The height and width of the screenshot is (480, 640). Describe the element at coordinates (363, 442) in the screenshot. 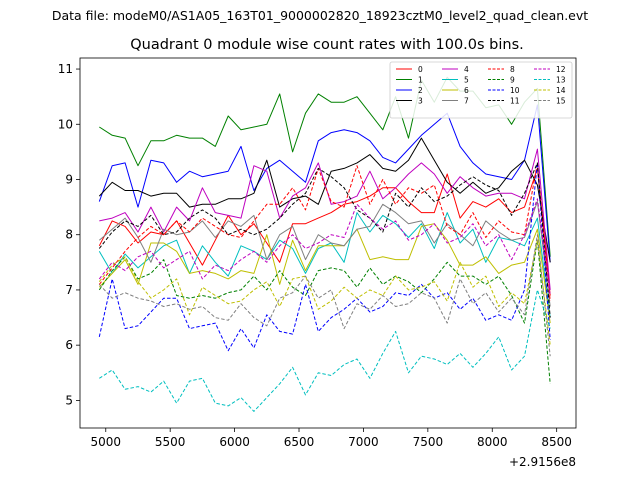

I see `x-tick-label: 7000` at that location.